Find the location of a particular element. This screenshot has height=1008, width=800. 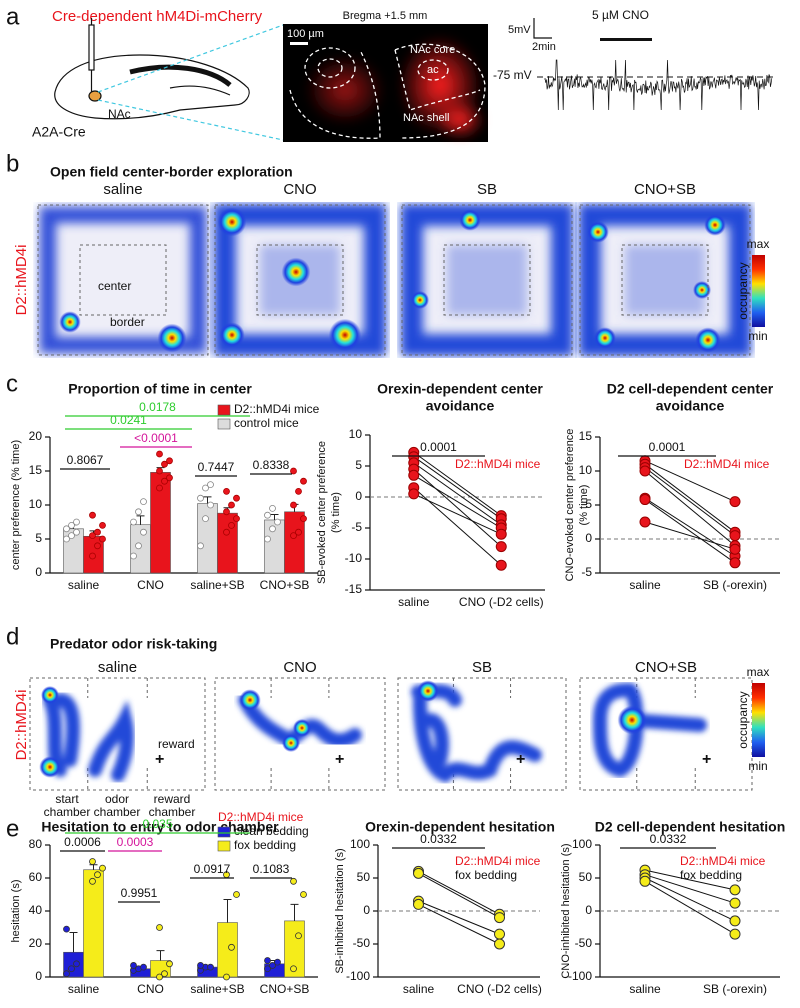

y-tick-label: 100 is located at coordinates (360, 844).